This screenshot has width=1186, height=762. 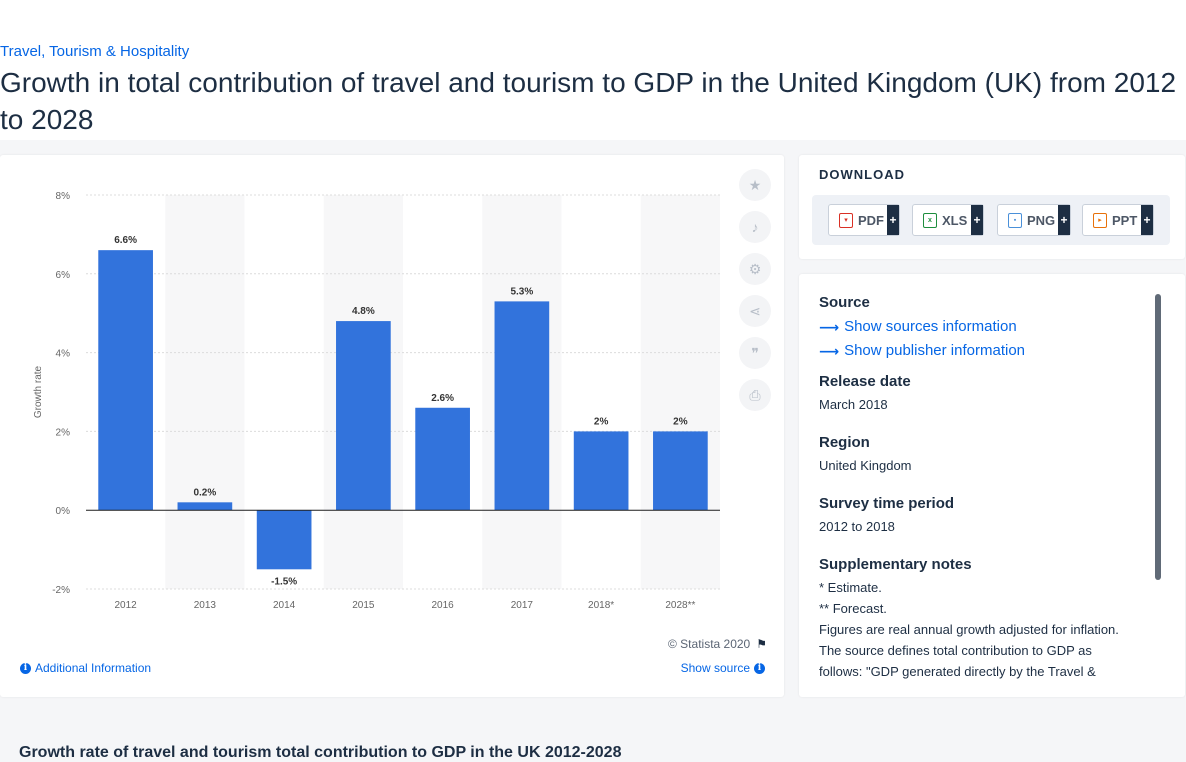 What do you see at coordinates (865, 465) in the screenshot?
I see `region-value: United Kingdom` at bounding box center [865, 465].